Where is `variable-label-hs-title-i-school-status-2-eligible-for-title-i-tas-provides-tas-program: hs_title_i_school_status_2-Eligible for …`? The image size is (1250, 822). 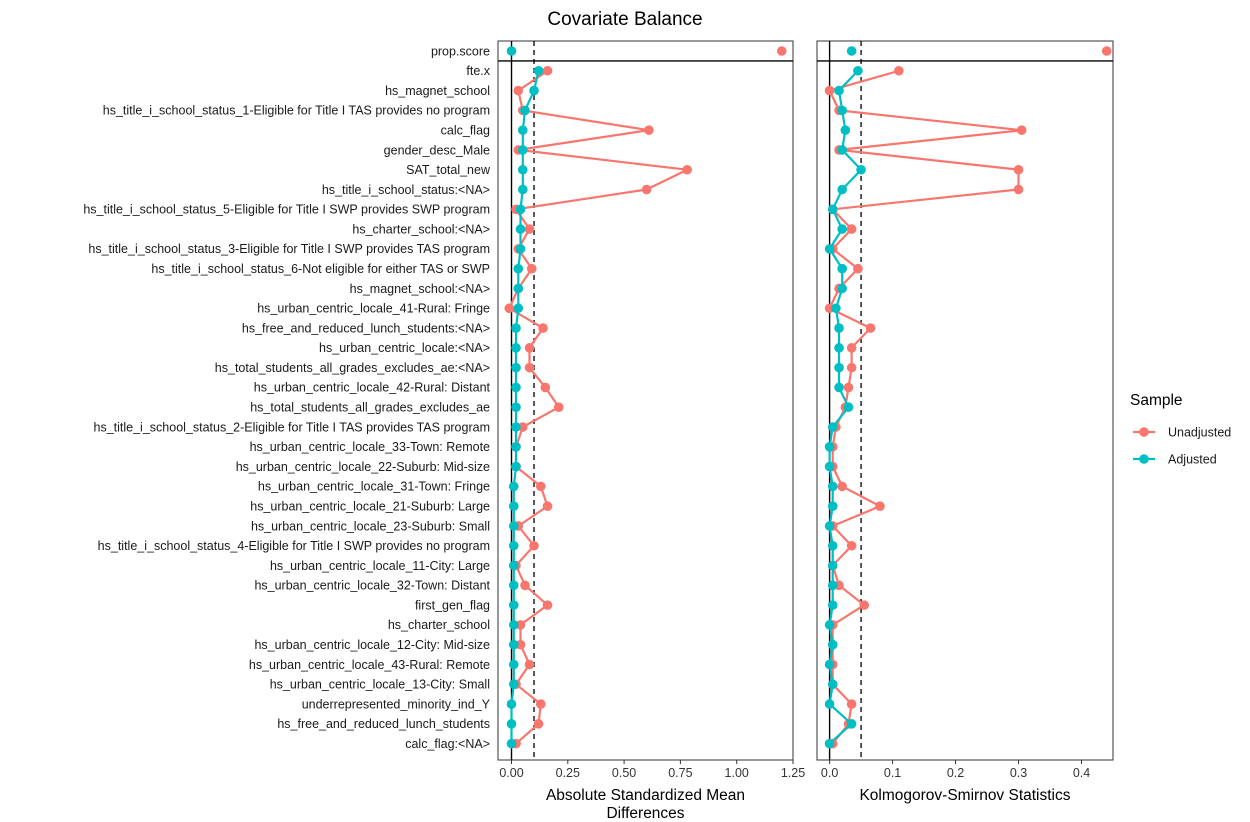
variable-label-hs-title-i-school-status-2-eligible-for-title-i-tas-provides-tas-program: hs_title_i_school_status_2-Eligible for … is located at coordinates (292, 427).